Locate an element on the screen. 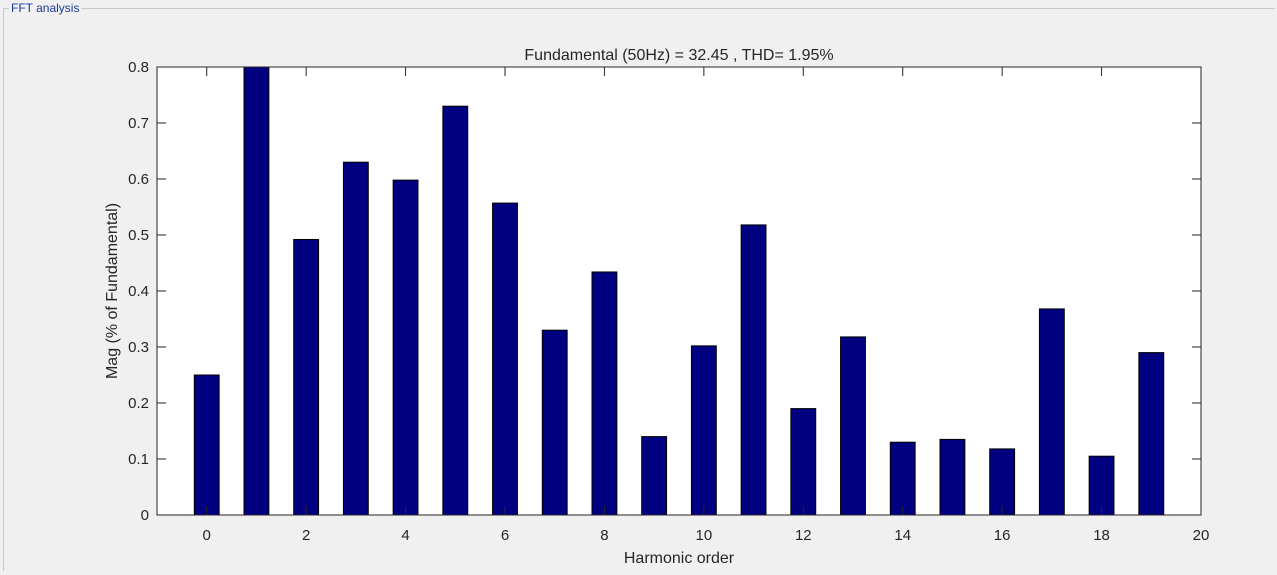 The height and width of the screenshot is (575, 1277). x-tick-label: 20 is located at coordinates (1201, 535).